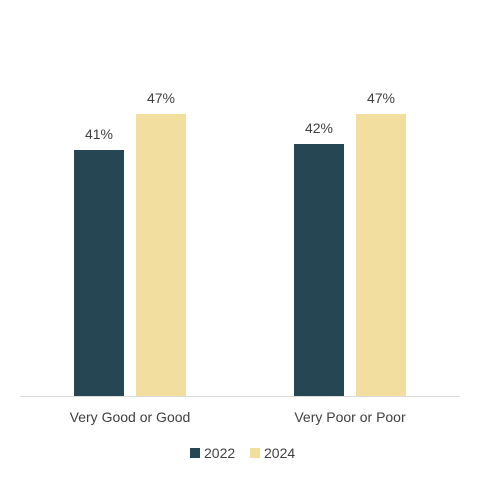 The image size is (480, 480). What do you see at coordinates (381, 98) in the screenshot?
I see `data-label-2024-very-poor-or-poor: 47%` at bounding box center [381, 98].